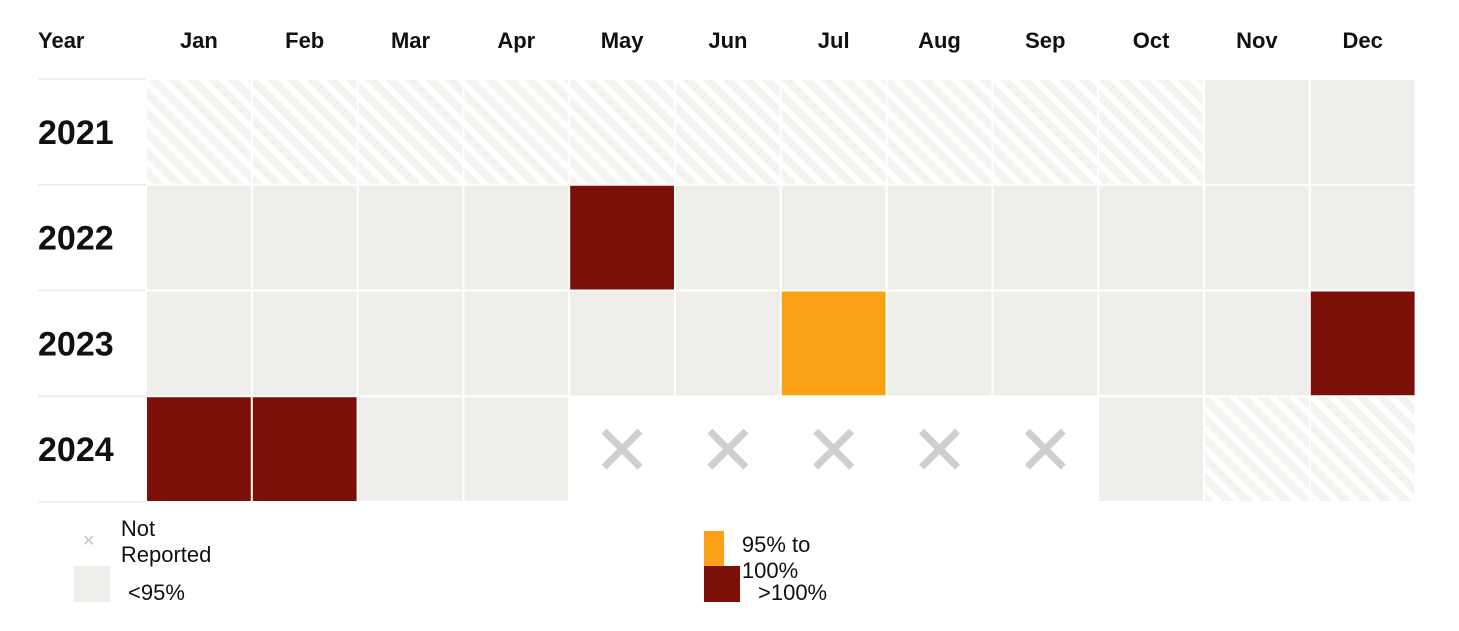  What do you see at coordinates (793, 592) in the screenshot?
I see `legend-label-gt100: >100%` at bounding box center [793, 592].